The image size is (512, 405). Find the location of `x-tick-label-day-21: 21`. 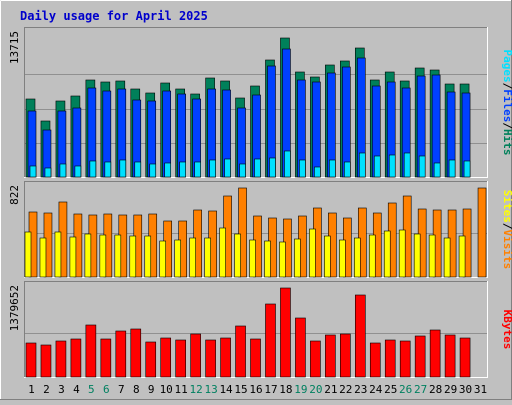

x-tick-label-day-21: 21 is located at coordinates (330, 389).